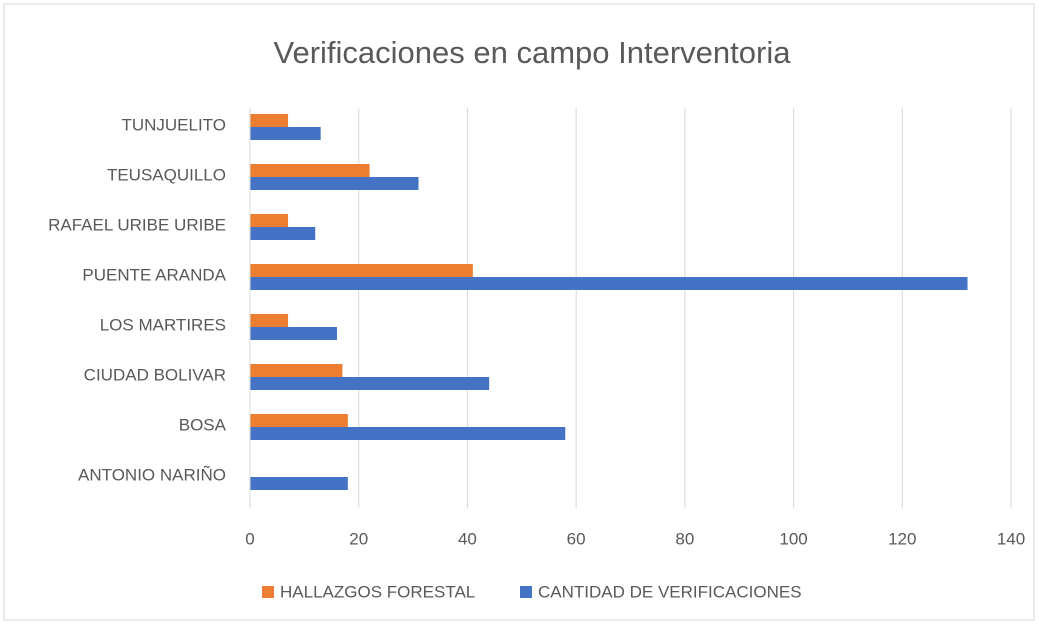 Image resolution: width=1039 pixels, height=624 pixels. Describe the element at coordinates (902, 538) in the screenshot. I see `x-tick-label: 120` at that location.